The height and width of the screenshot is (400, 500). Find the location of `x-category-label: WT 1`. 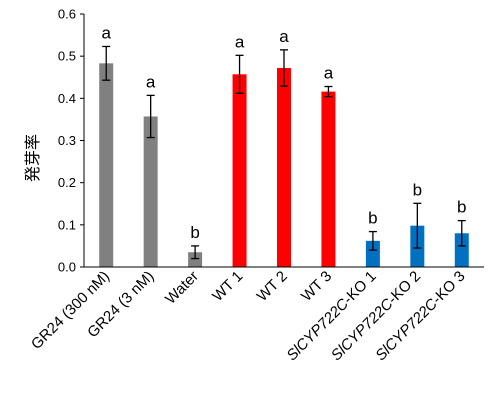

x-category-label: WT 1 is located at coordinates (227, 286).